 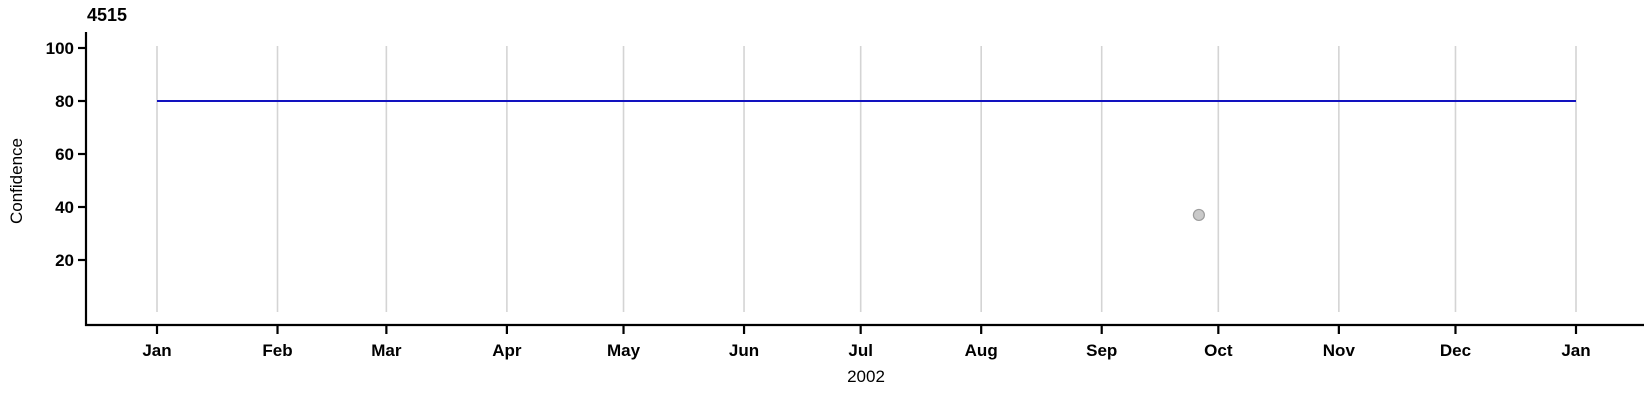 What do you see at coordinates (277, 350) in the screenshot?
I see `x-tick-label-feb: Feb` at bounding box center [277, 350].